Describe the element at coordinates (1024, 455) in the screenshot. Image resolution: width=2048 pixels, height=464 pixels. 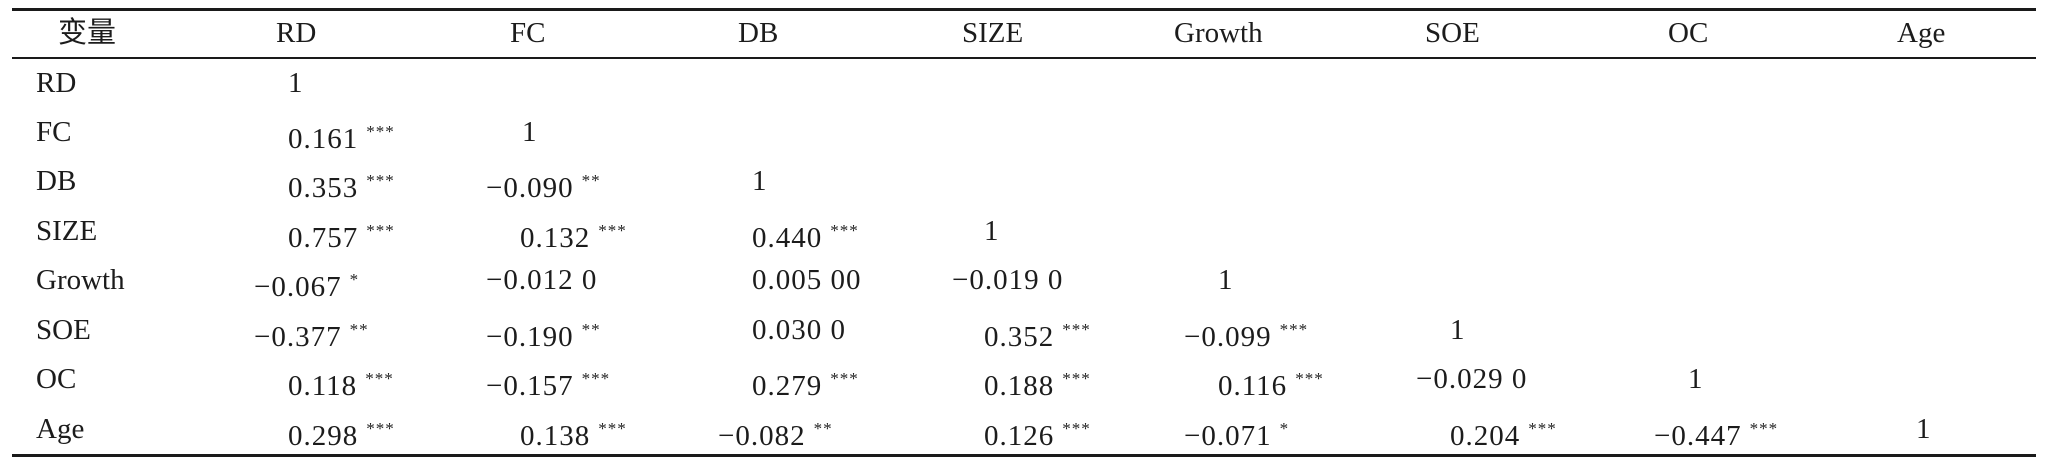
I see `table-bottom-rule` at that location.